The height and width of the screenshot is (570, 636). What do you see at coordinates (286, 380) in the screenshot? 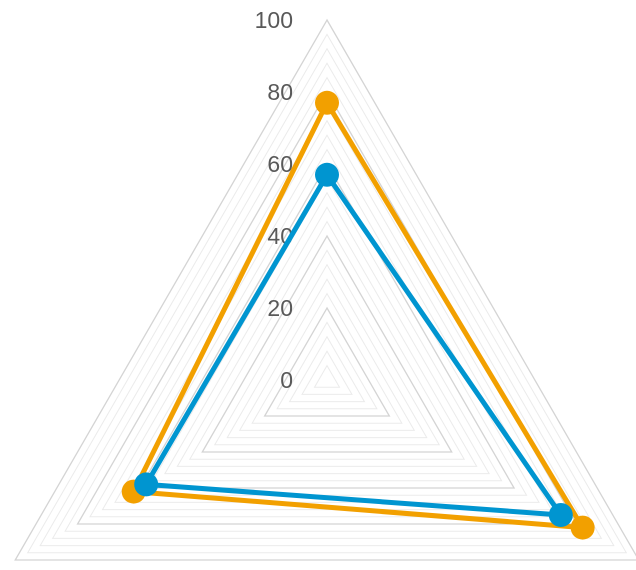
I see `tick-label: 0` at bounding box center [286, 380].